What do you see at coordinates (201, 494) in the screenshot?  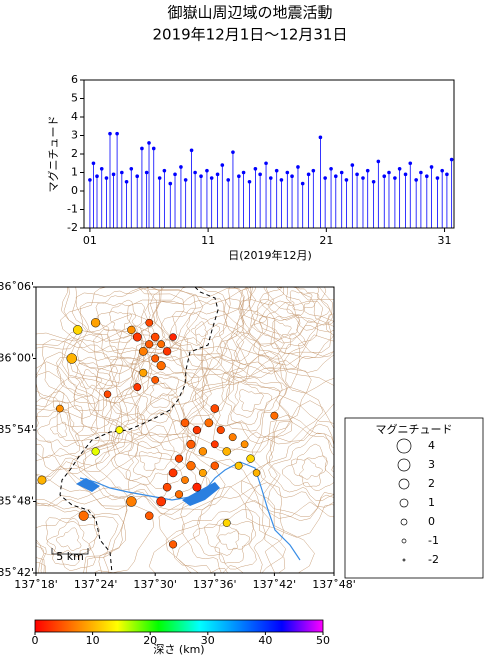 I see `lake` at bounding box center [201, 494].